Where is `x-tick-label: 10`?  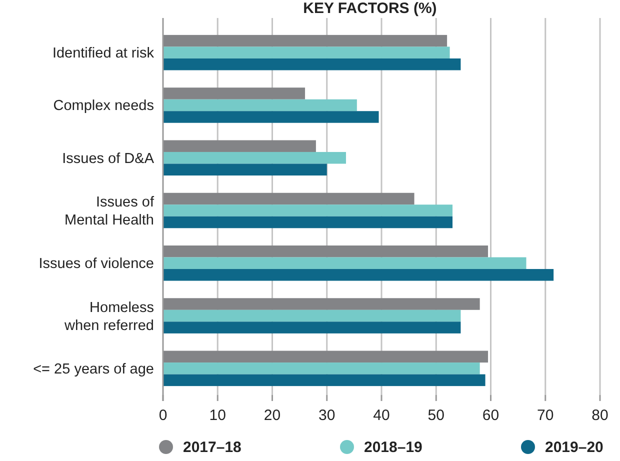
x-tick-label: 10 is located at coordinates (217, 415).